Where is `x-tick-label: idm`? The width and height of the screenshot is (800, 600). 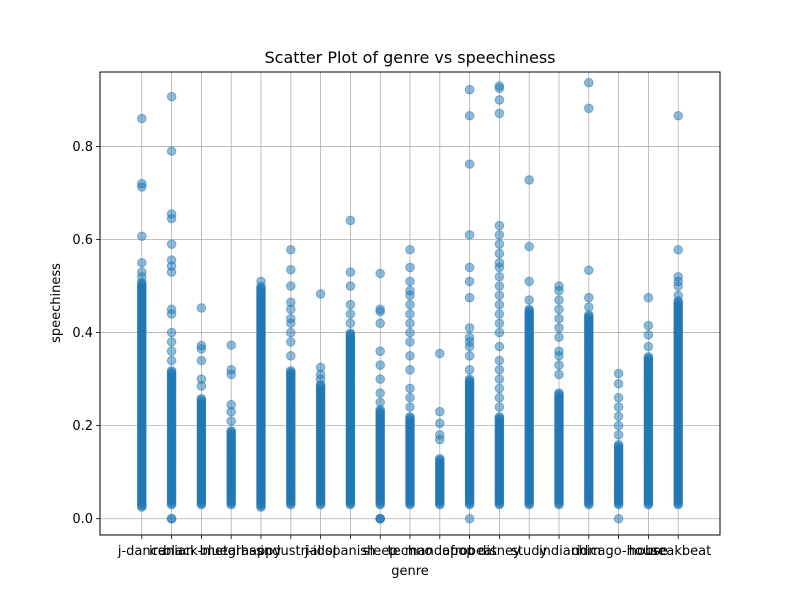
x-tick-label: idm is located at coordinates (589, 551).